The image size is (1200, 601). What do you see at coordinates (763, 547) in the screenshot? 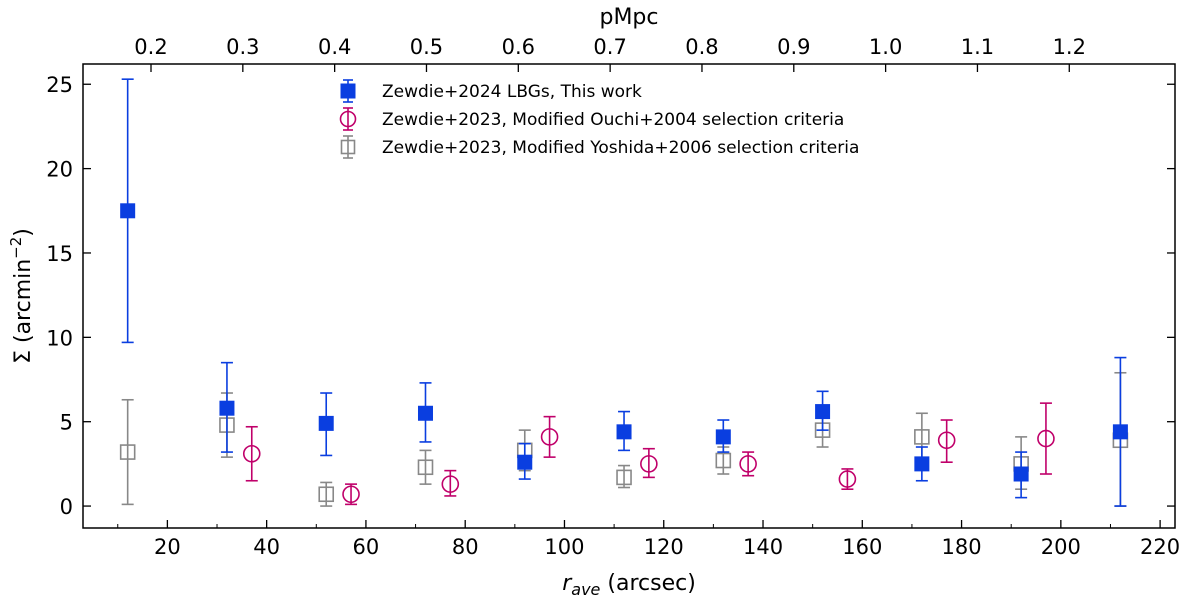
I see `x-tick-label: 140` at bounding box center [763, 547].